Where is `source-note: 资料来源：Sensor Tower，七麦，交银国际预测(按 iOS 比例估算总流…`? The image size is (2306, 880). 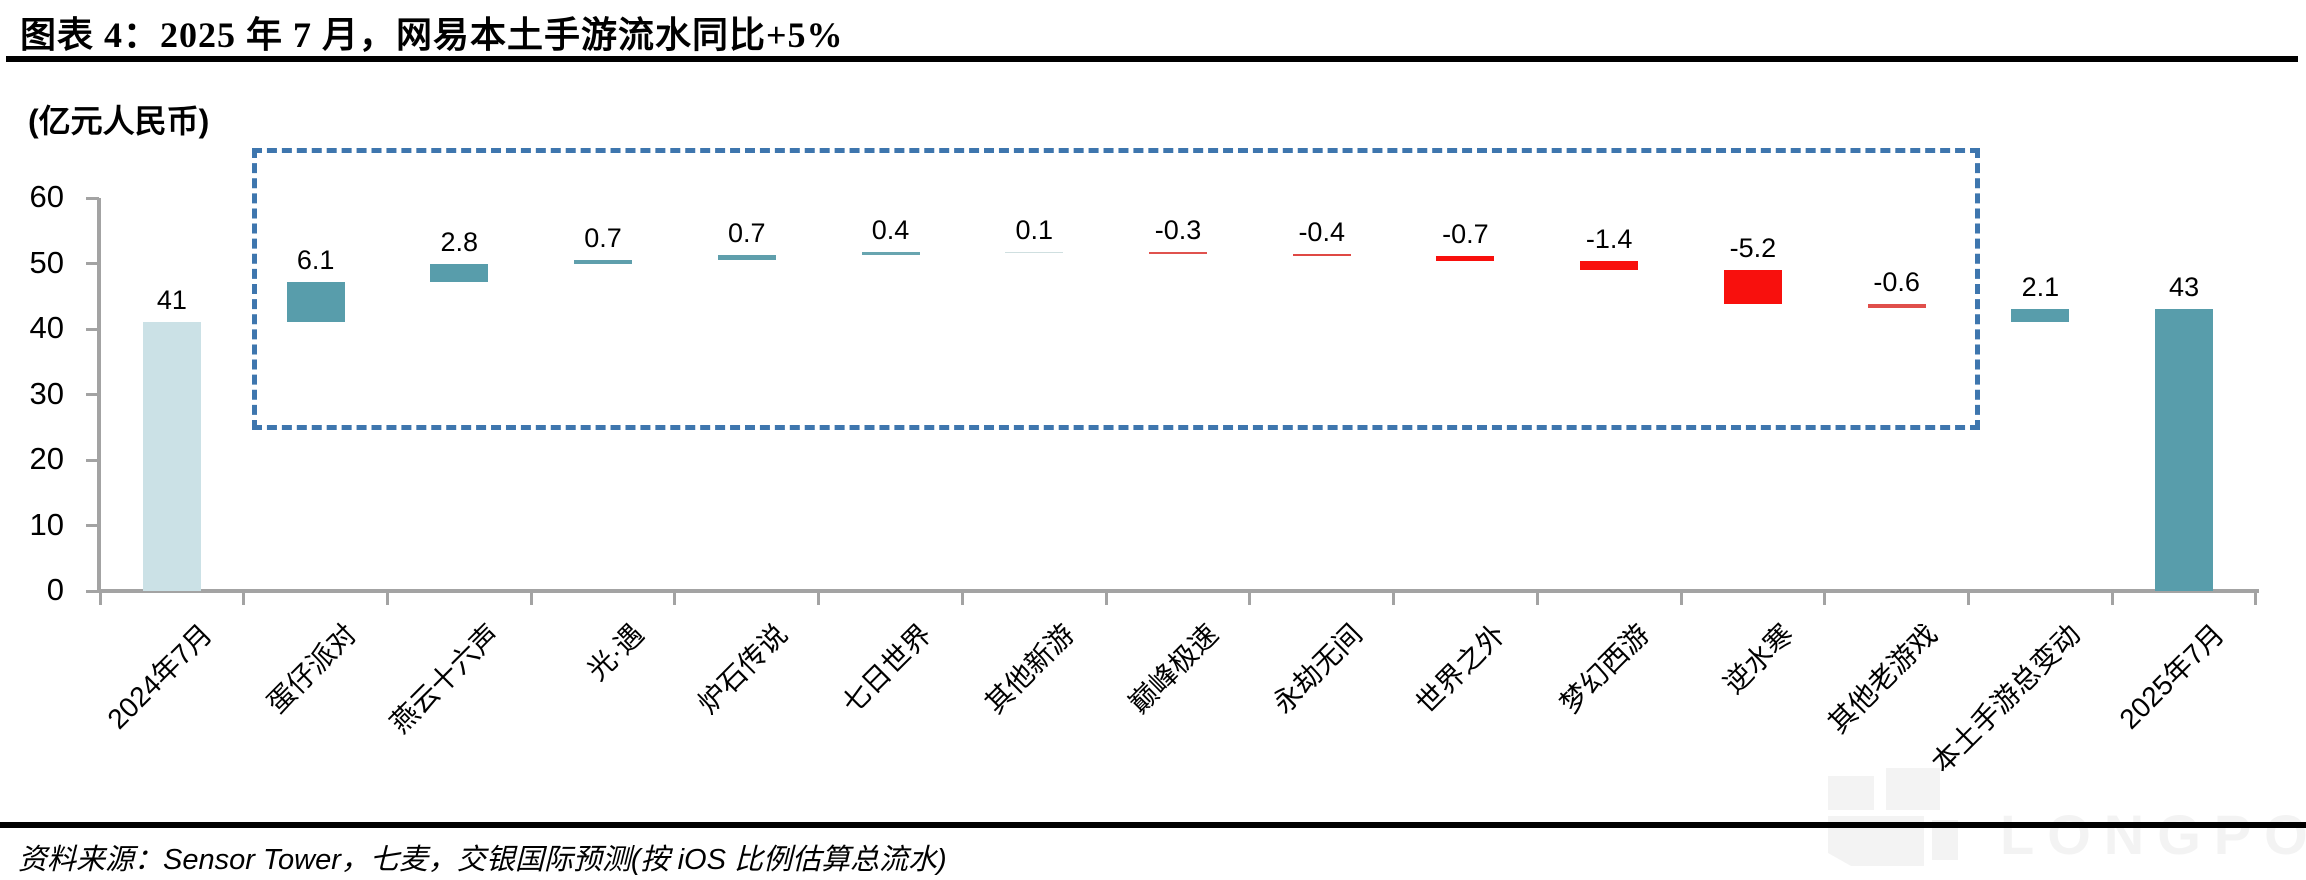
source-note: 资料来源：Sensor Tower，七麦，交银国际预测(按 iOS 比例估算总流… is located at coordinates (482, 860).